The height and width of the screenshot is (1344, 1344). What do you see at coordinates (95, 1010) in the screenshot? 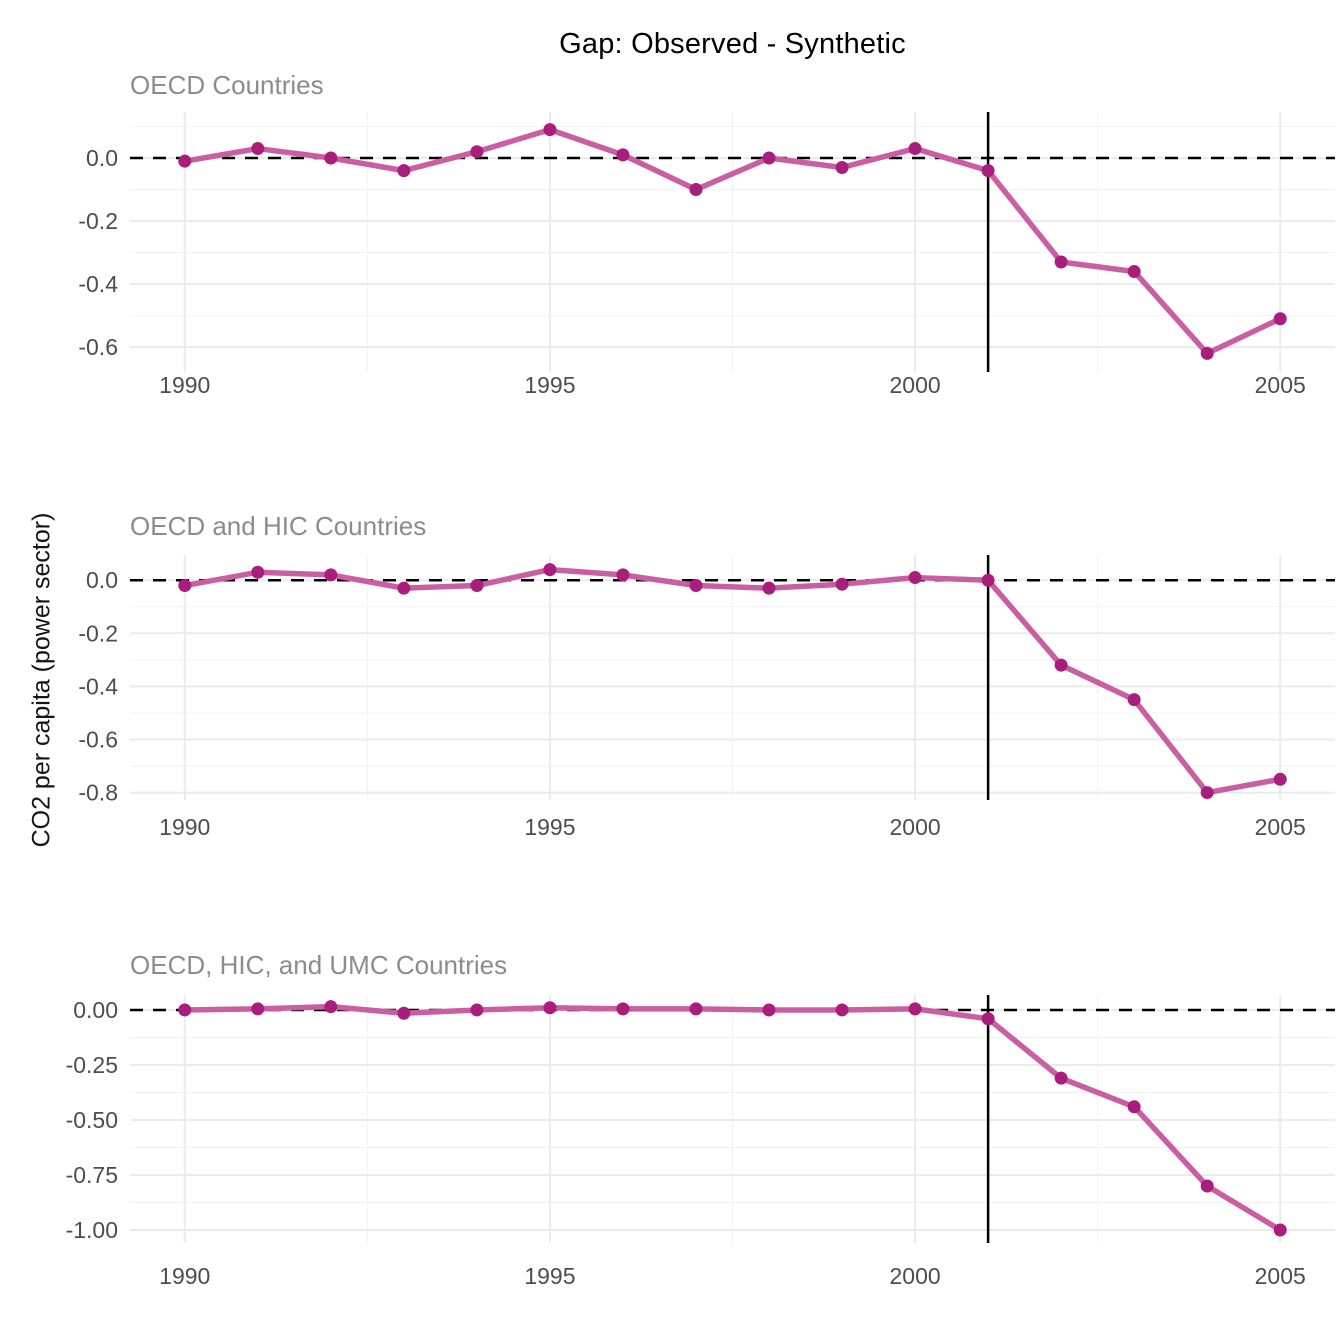
I see `y-tick-label: 0.00` at bounding box center [95, 1010].